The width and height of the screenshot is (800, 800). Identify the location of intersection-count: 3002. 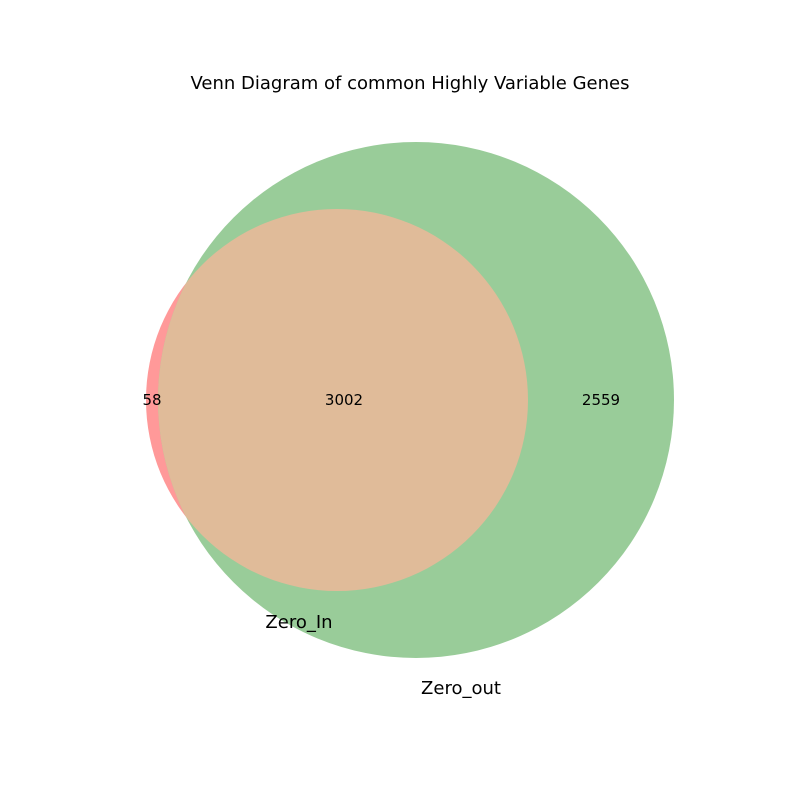
(344, 400).